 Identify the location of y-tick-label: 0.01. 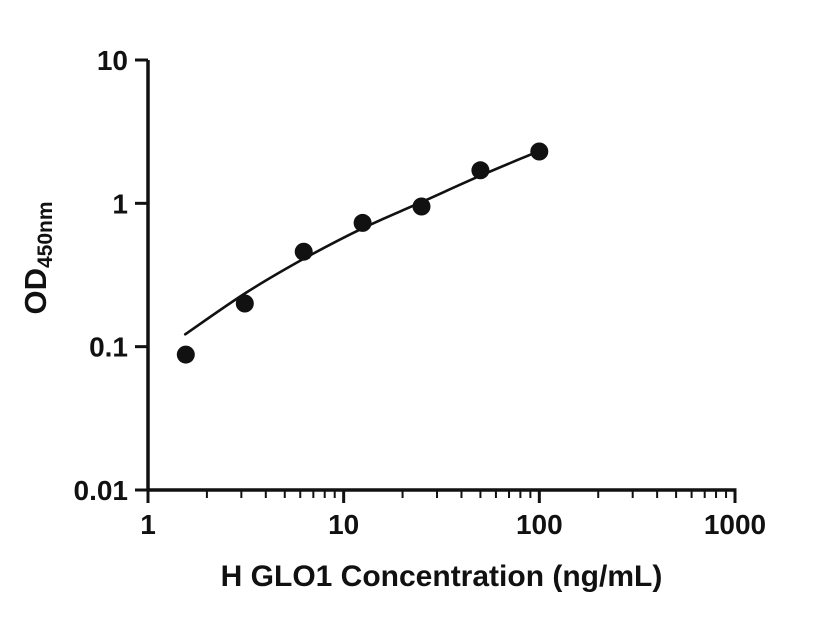
(101, 490).